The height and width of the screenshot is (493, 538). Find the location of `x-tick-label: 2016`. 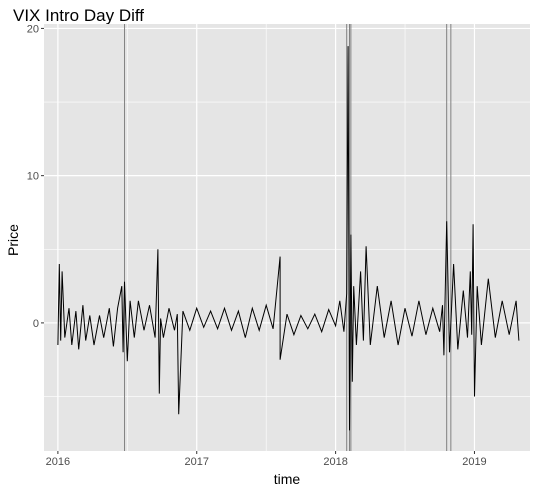

x-tick-label: 2016 is located at coordinates (58, 462).